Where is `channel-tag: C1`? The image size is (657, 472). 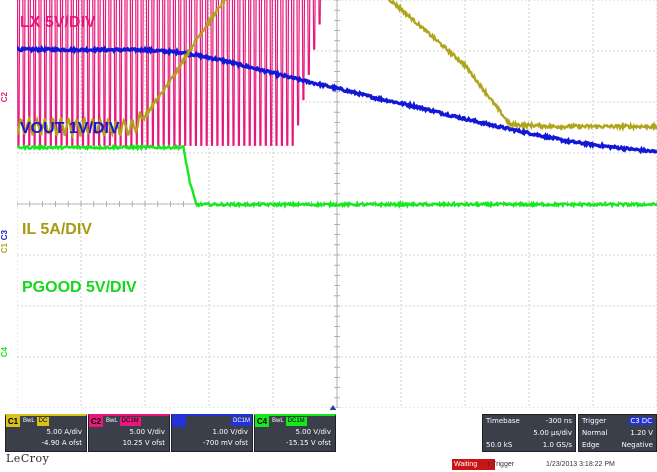 channel-tag: C1 is located at coordinates (13, 421).